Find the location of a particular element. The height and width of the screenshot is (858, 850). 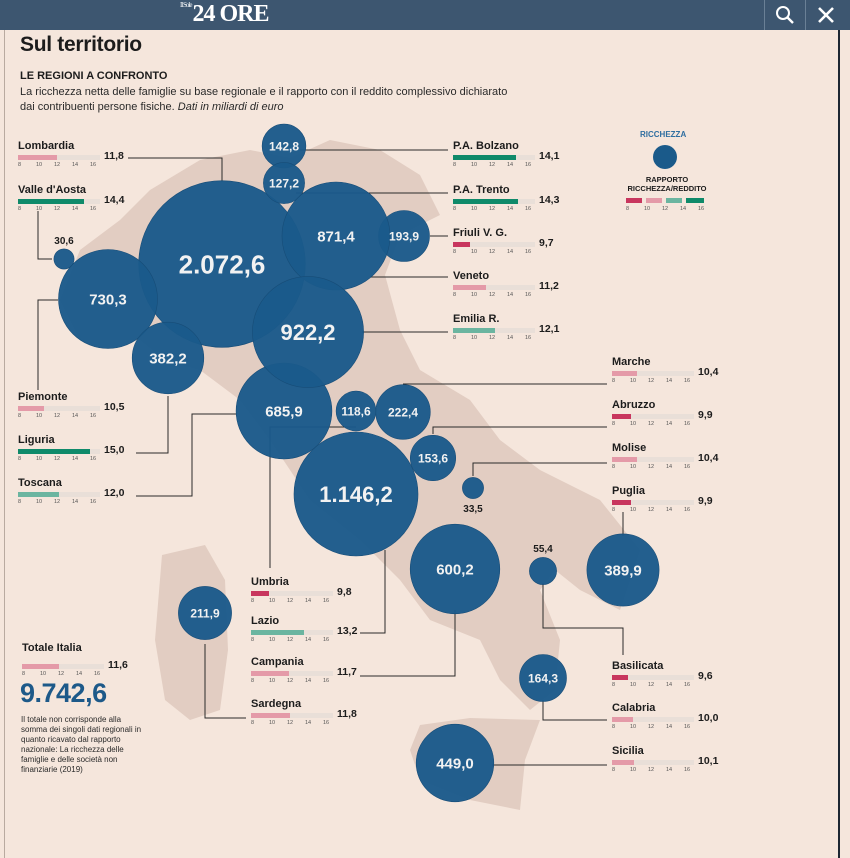

bubble-umbria is located at coordinates (356, 411).